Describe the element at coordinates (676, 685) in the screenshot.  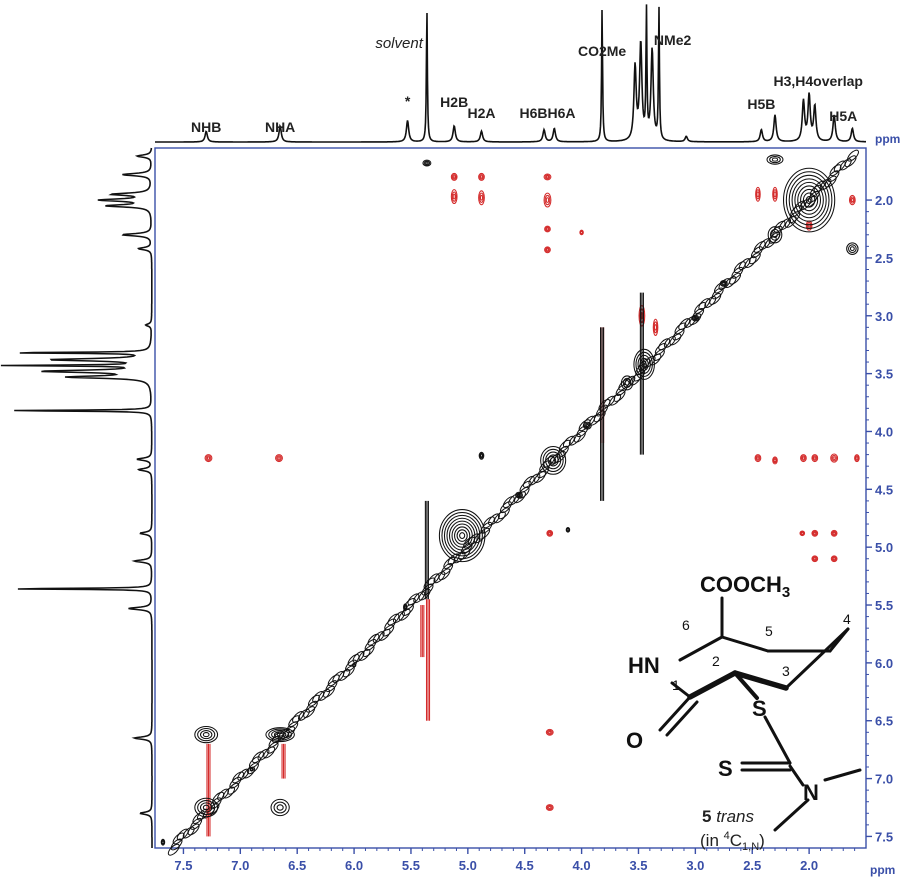
I see `ring-number-1: 1` at that location.